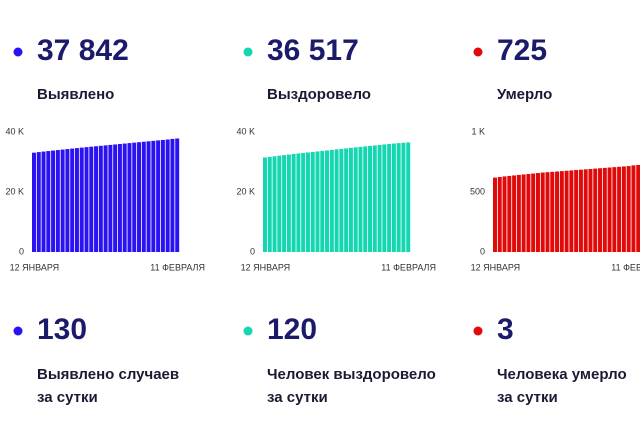 This screenshot has height=429, width=640. What do you see at coordinates (108, 374) in the screenshot?
I see `daily-label: Выявлено случаев` at bounding box center [108, 374].